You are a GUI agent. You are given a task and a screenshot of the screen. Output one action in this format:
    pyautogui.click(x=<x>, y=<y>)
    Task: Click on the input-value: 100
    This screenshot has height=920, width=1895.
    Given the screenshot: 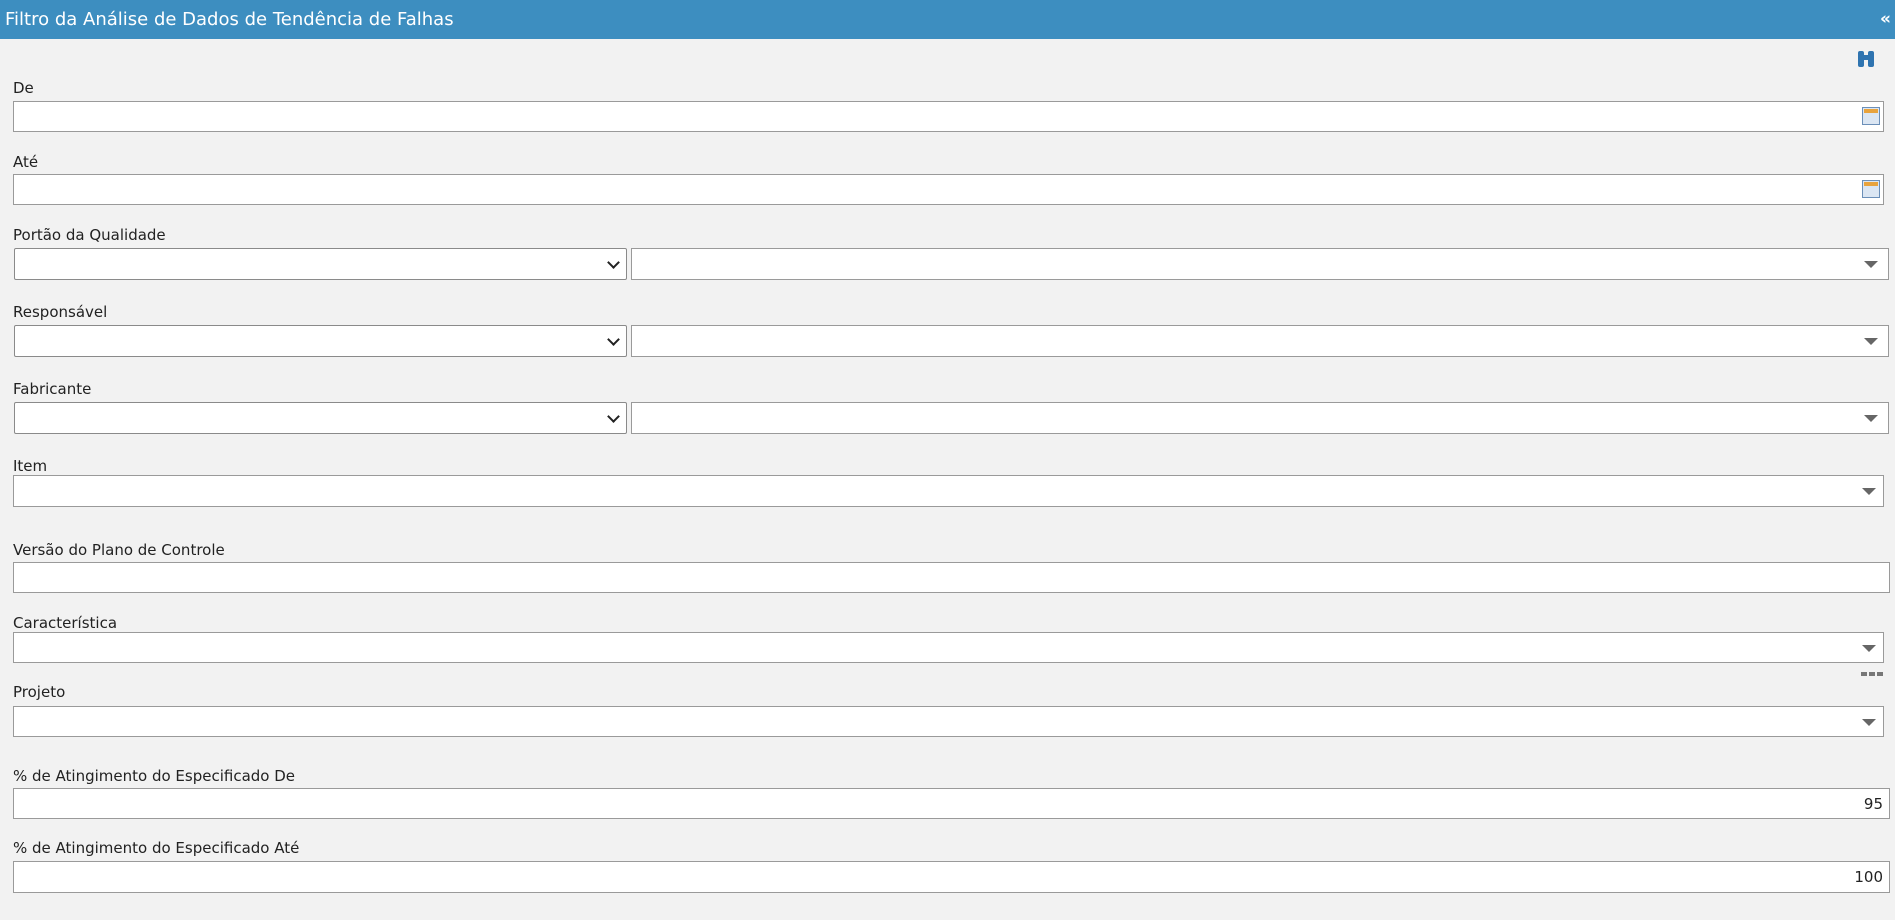 What is the action you would take?
    pyautogui.click(x=1868, y=877)
    